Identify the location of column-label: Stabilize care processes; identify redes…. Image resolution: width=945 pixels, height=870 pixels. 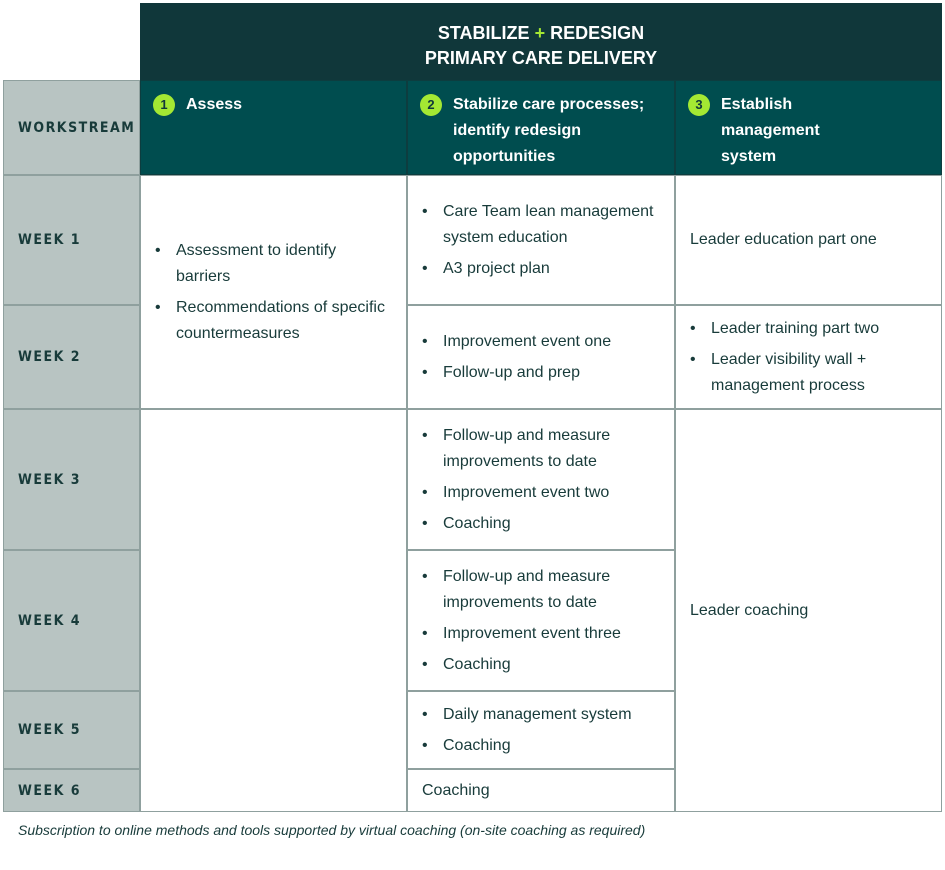
(549, 130).